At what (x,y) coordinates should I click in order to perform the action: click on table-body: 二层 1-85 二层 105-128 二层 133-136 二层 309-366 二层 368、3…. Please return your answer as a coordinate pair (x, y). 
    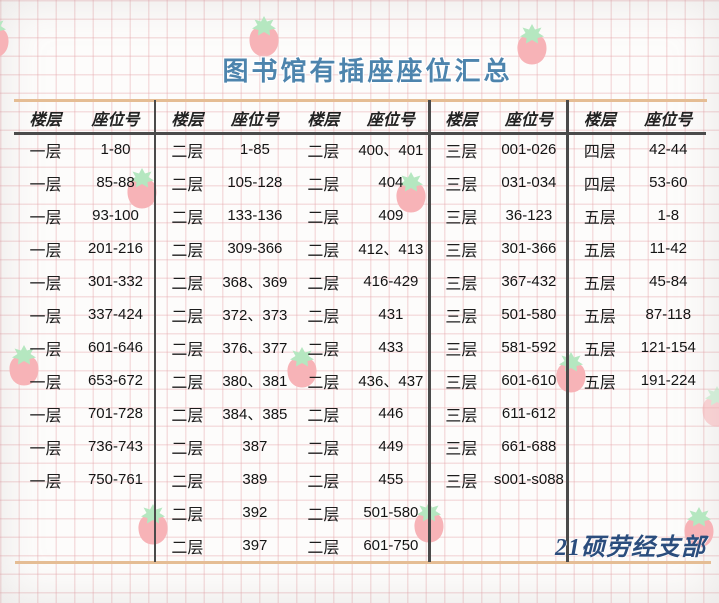
    Looking at the image, I should click on (224, 347).